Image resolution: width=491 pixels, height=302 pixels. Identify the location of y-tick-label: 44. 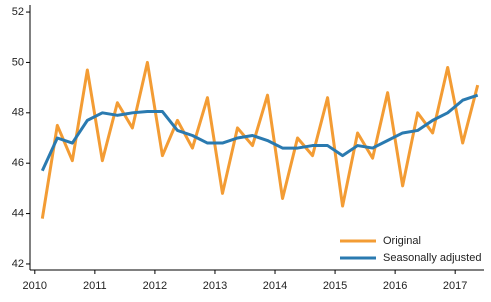
(18, 213).